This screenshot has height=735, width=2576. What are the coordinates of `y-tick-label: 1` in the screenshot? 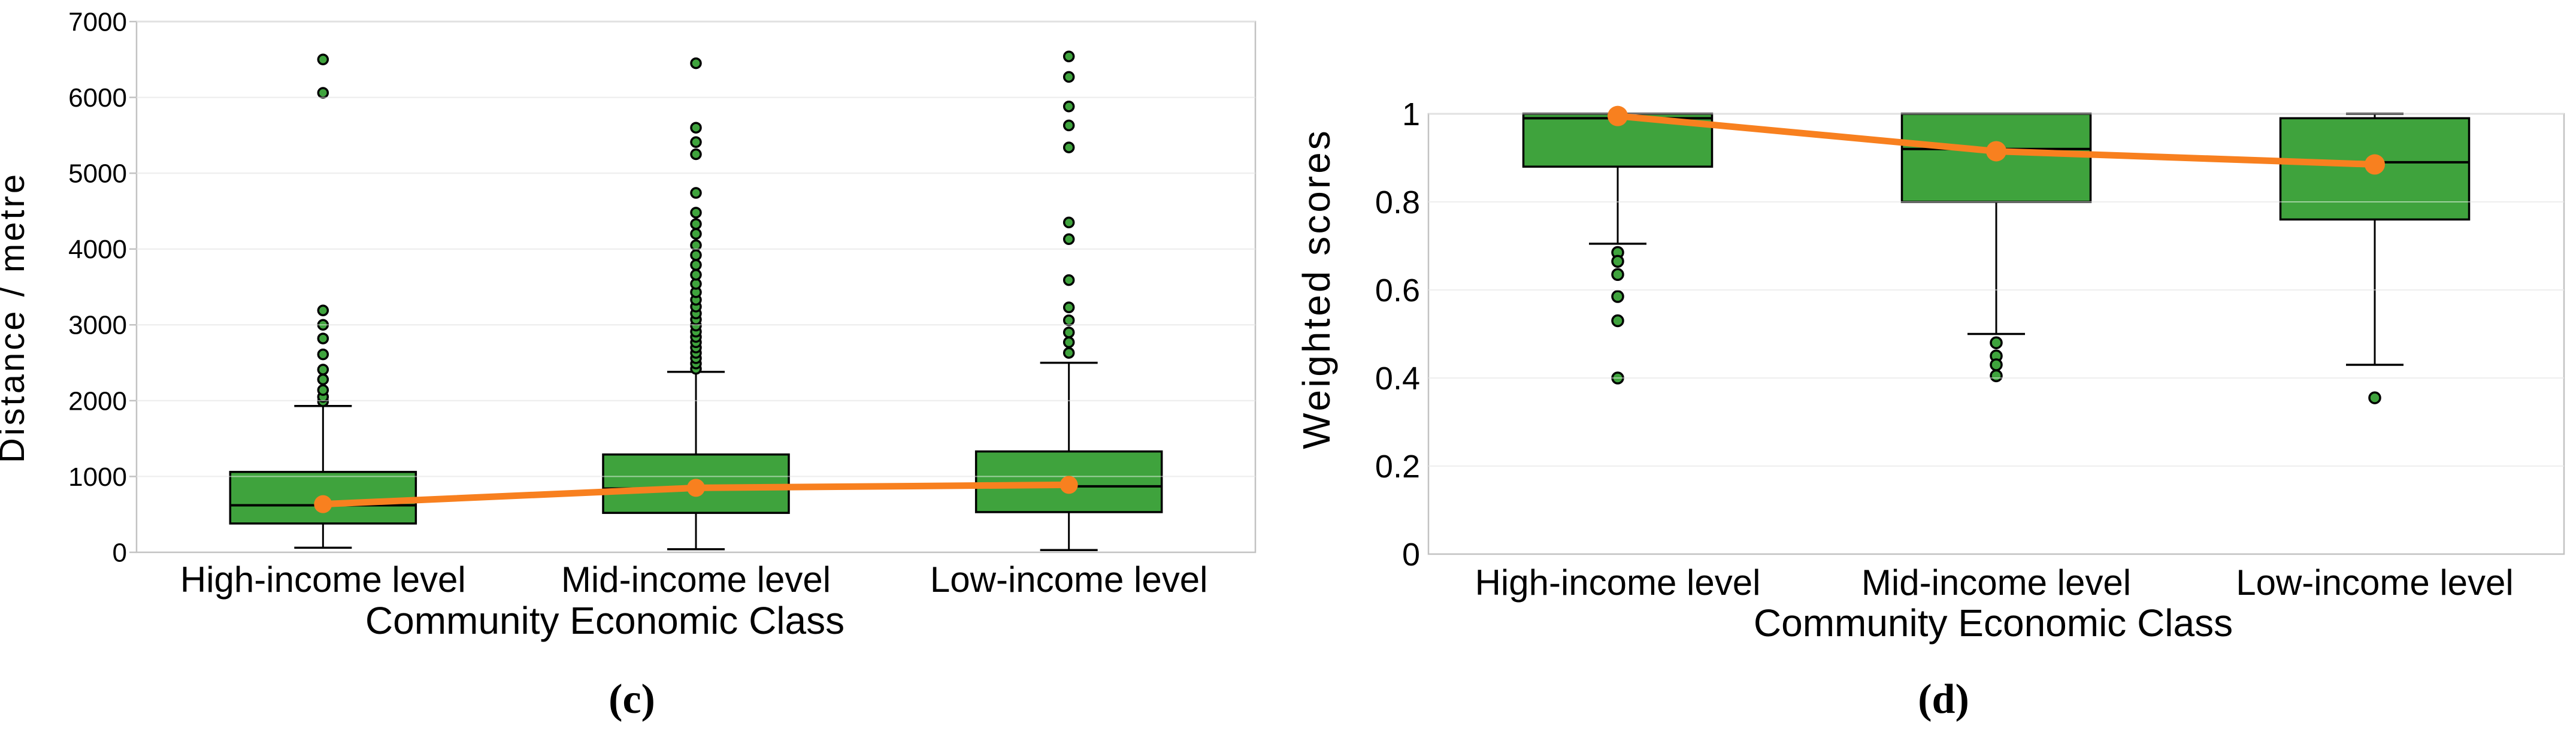 It's located at (1411, 114).